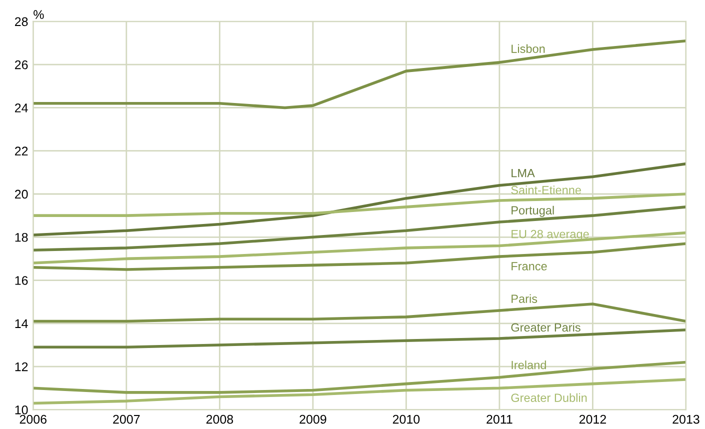  Describe the element at coordinates (592, 419) in the screenshot. I see `x-tick-label: 2012` at that location.